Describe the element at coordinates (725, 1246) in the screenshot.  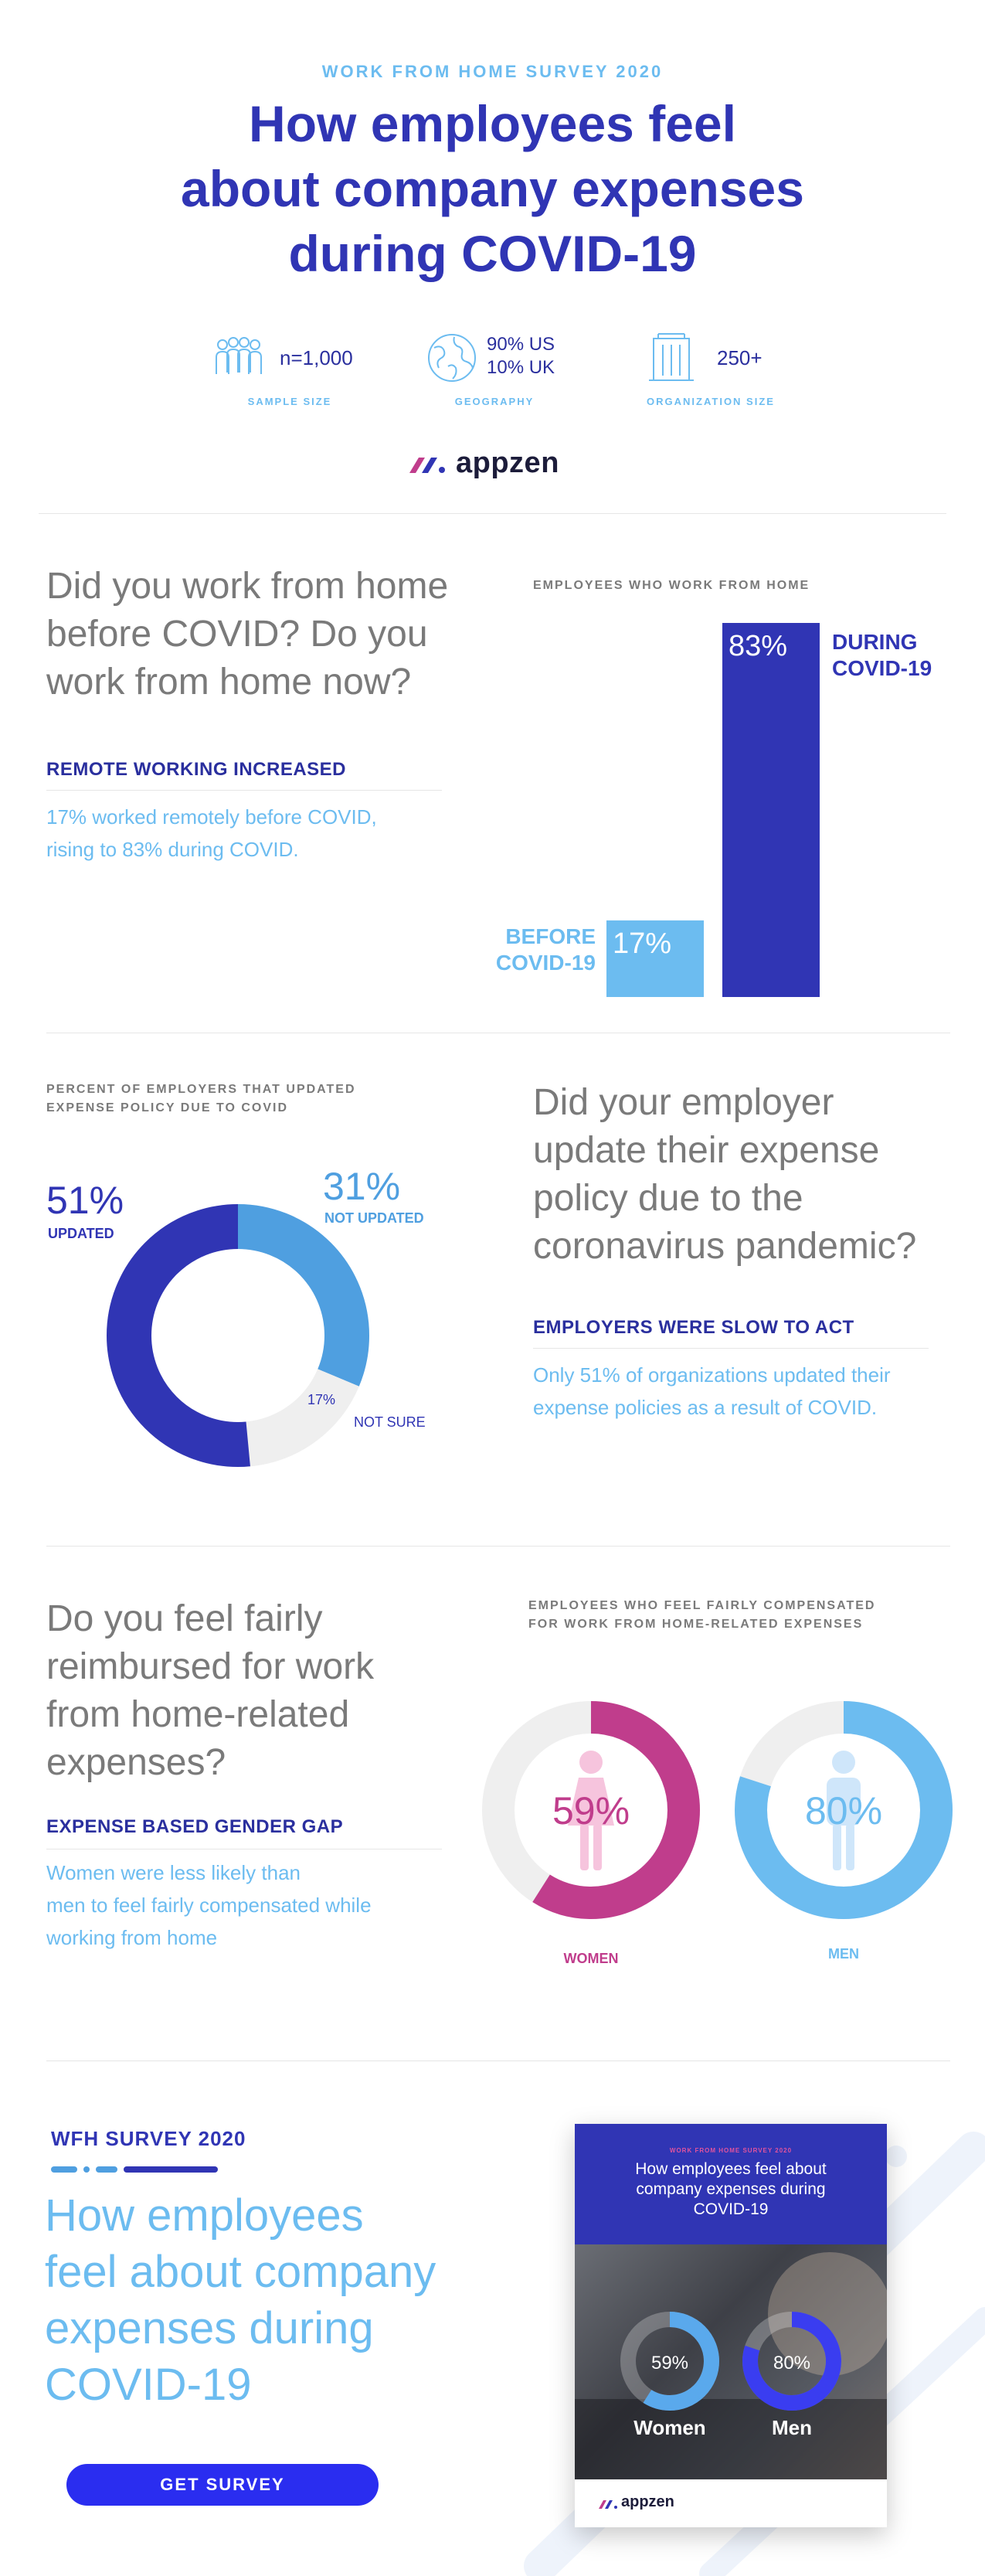
I see `question-line: coronavirus pandemic?` at that location.